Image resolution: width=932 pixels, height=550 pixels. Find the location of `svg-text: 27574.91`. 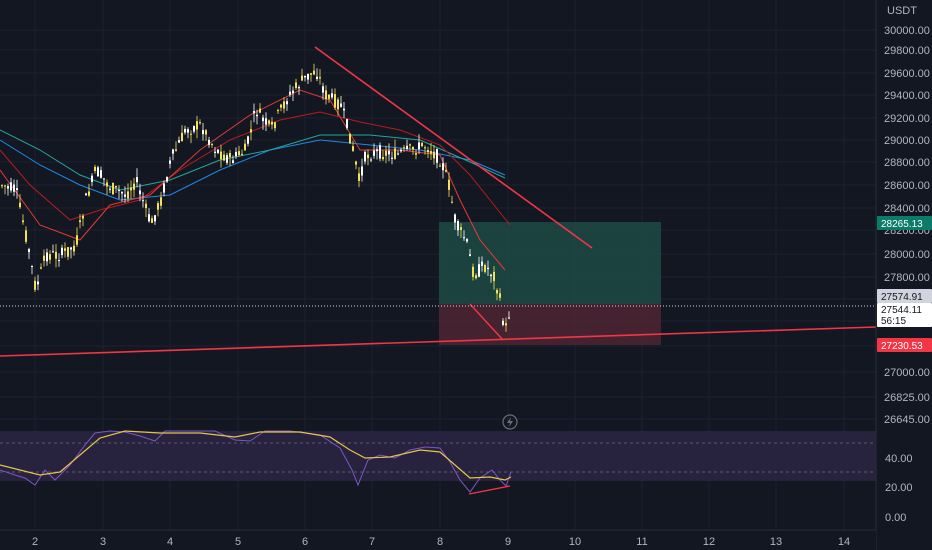

svg-text: 27574.91 is located at coordinates (902, 297).